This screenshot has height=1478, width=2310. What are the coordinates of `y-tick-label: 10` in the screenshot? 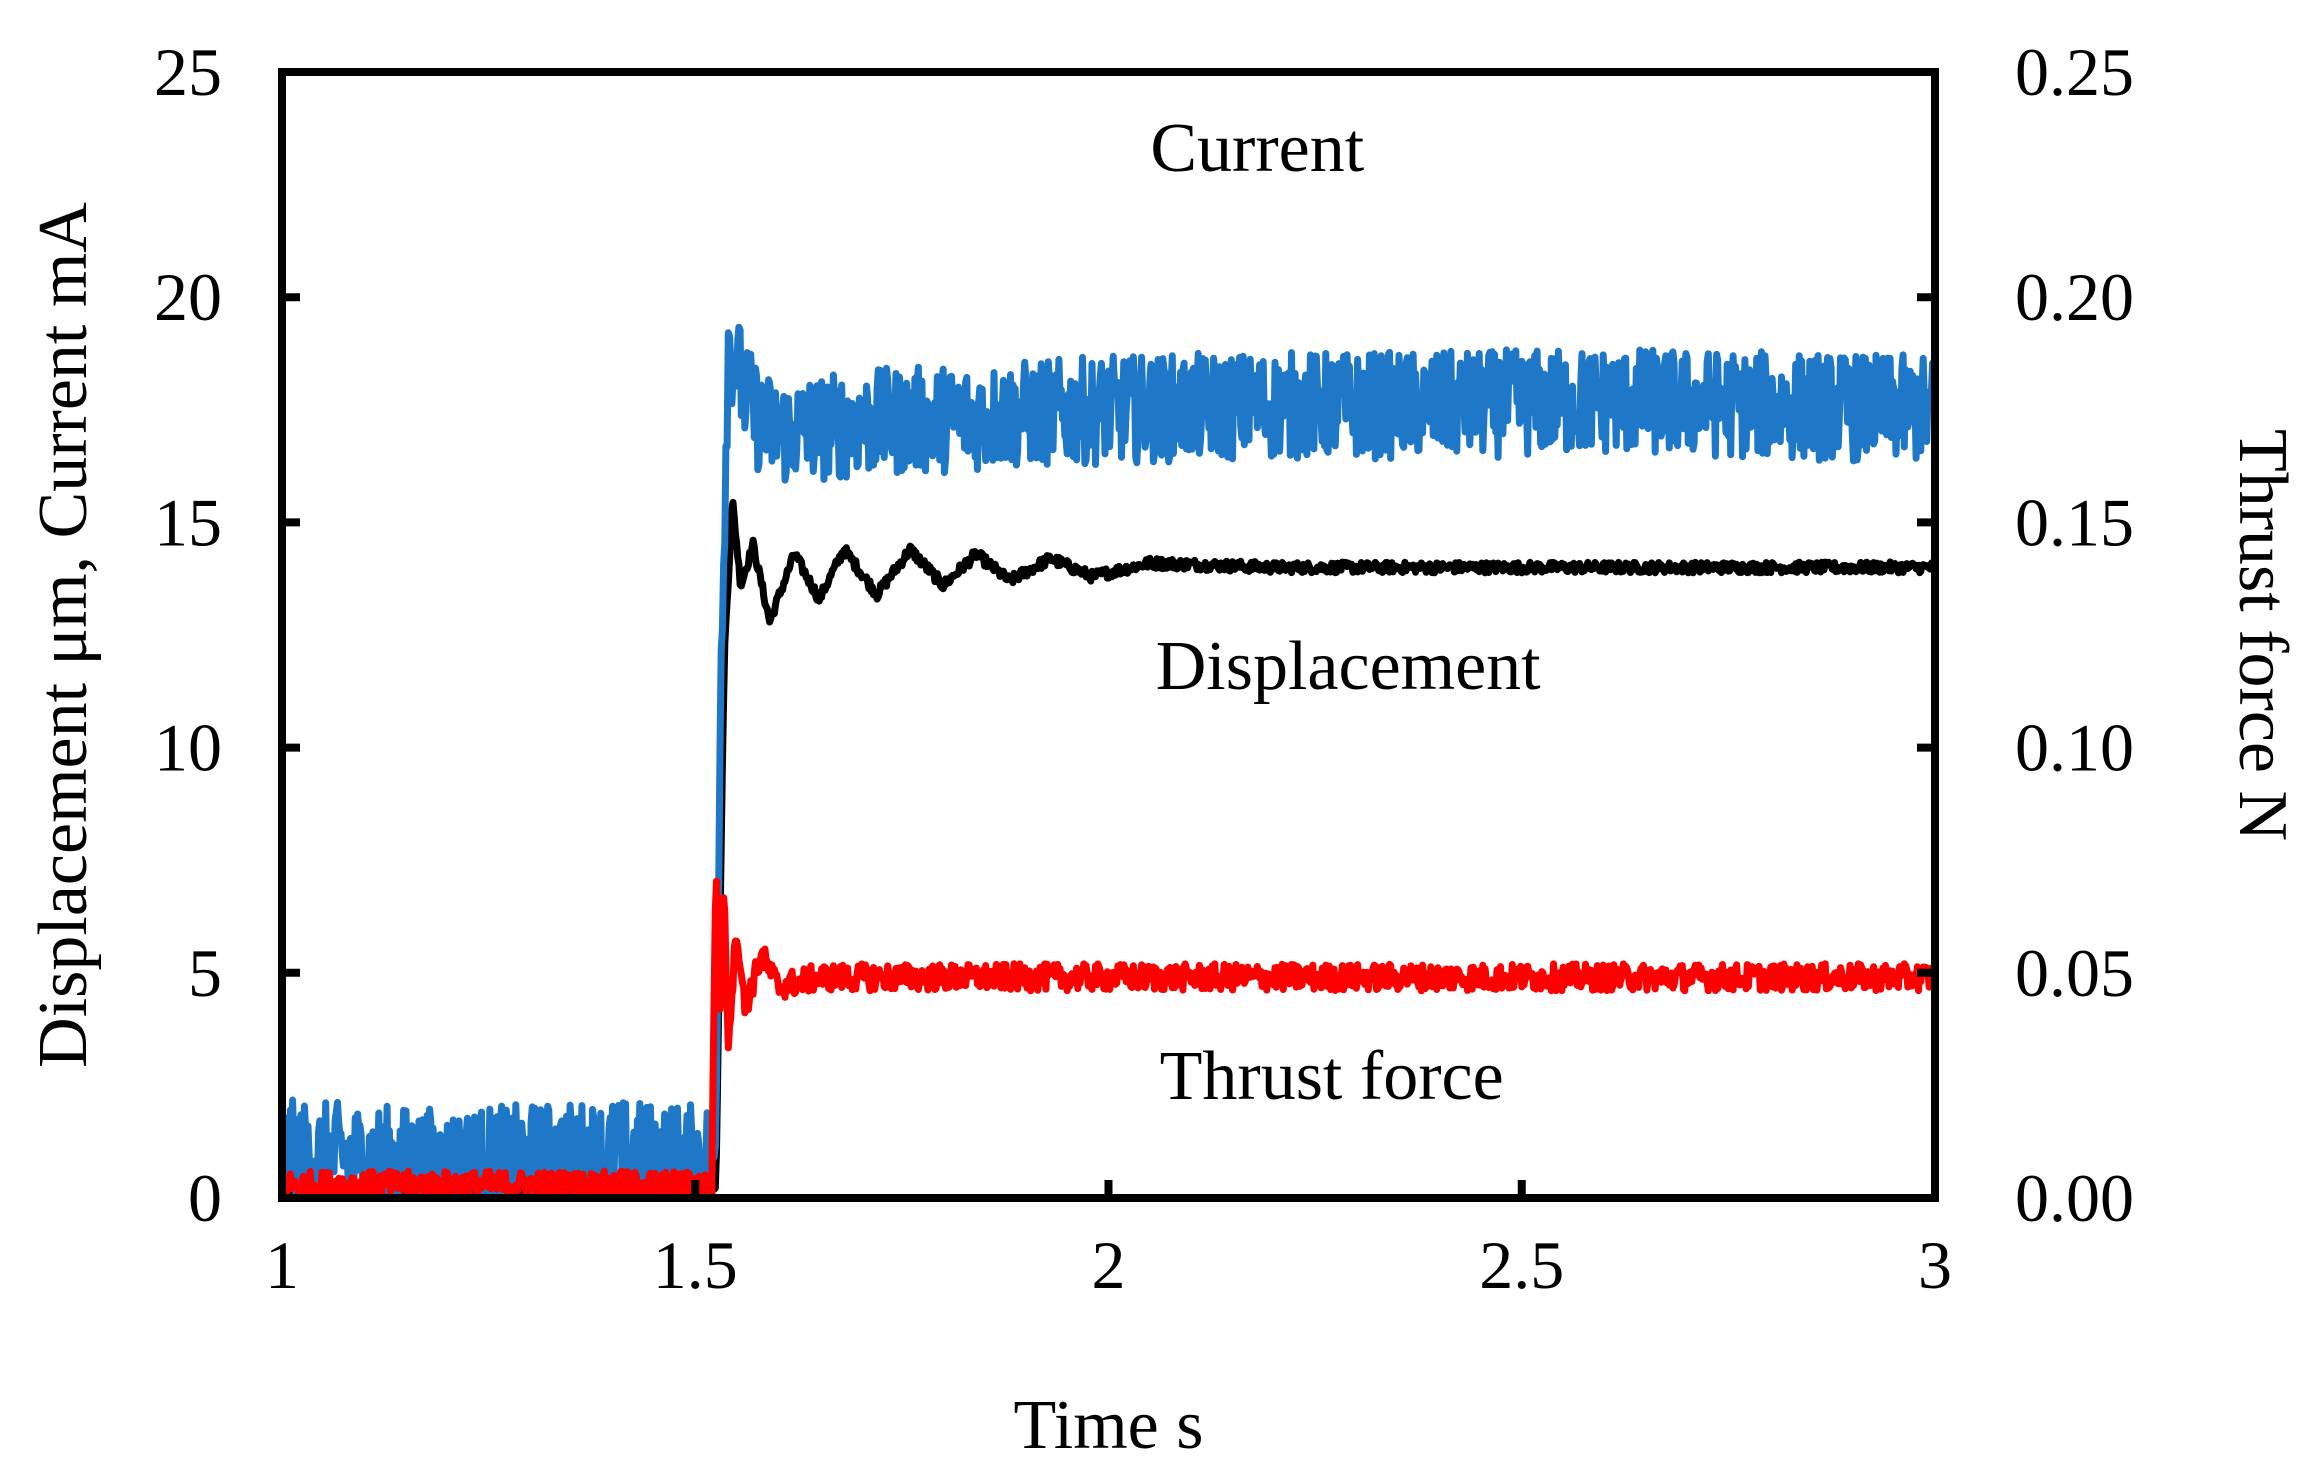 It's located at (188, 748).